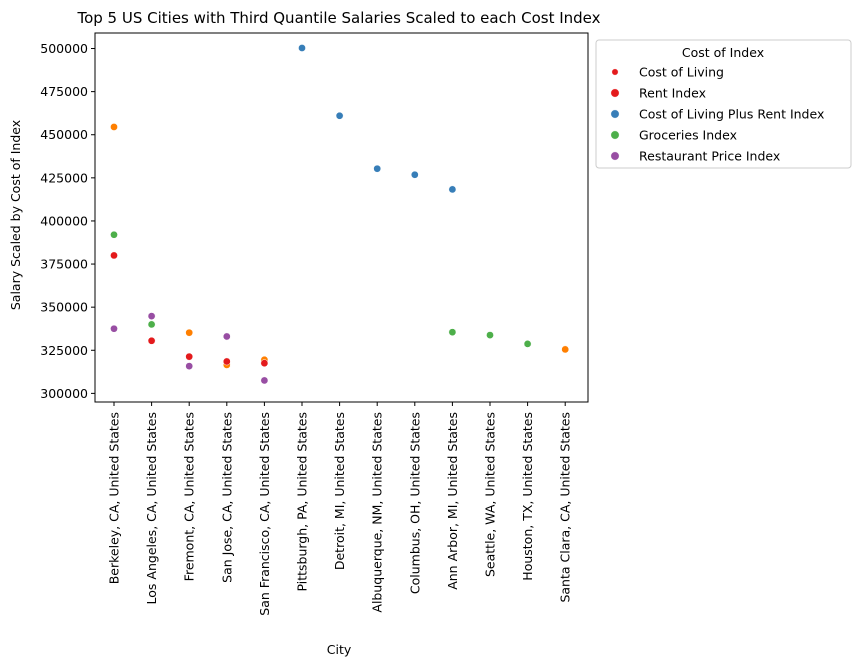 Image resolution: width=860 pixels, height=667 pixels. I want to click on x-tick-label: Fremont, CA, United States, so click(189, 496).